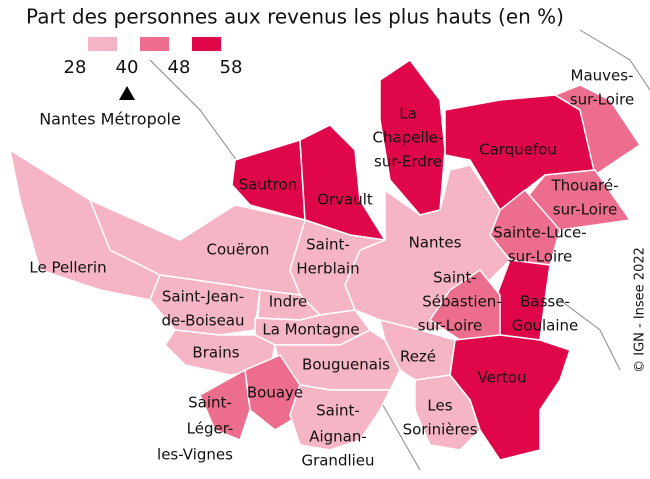 Image resolution: width=650 pixels, height=479 pixels. Describe the element at coordinates (435, 243) in the screenshot. I see `commune-label: Nantes` at that location.